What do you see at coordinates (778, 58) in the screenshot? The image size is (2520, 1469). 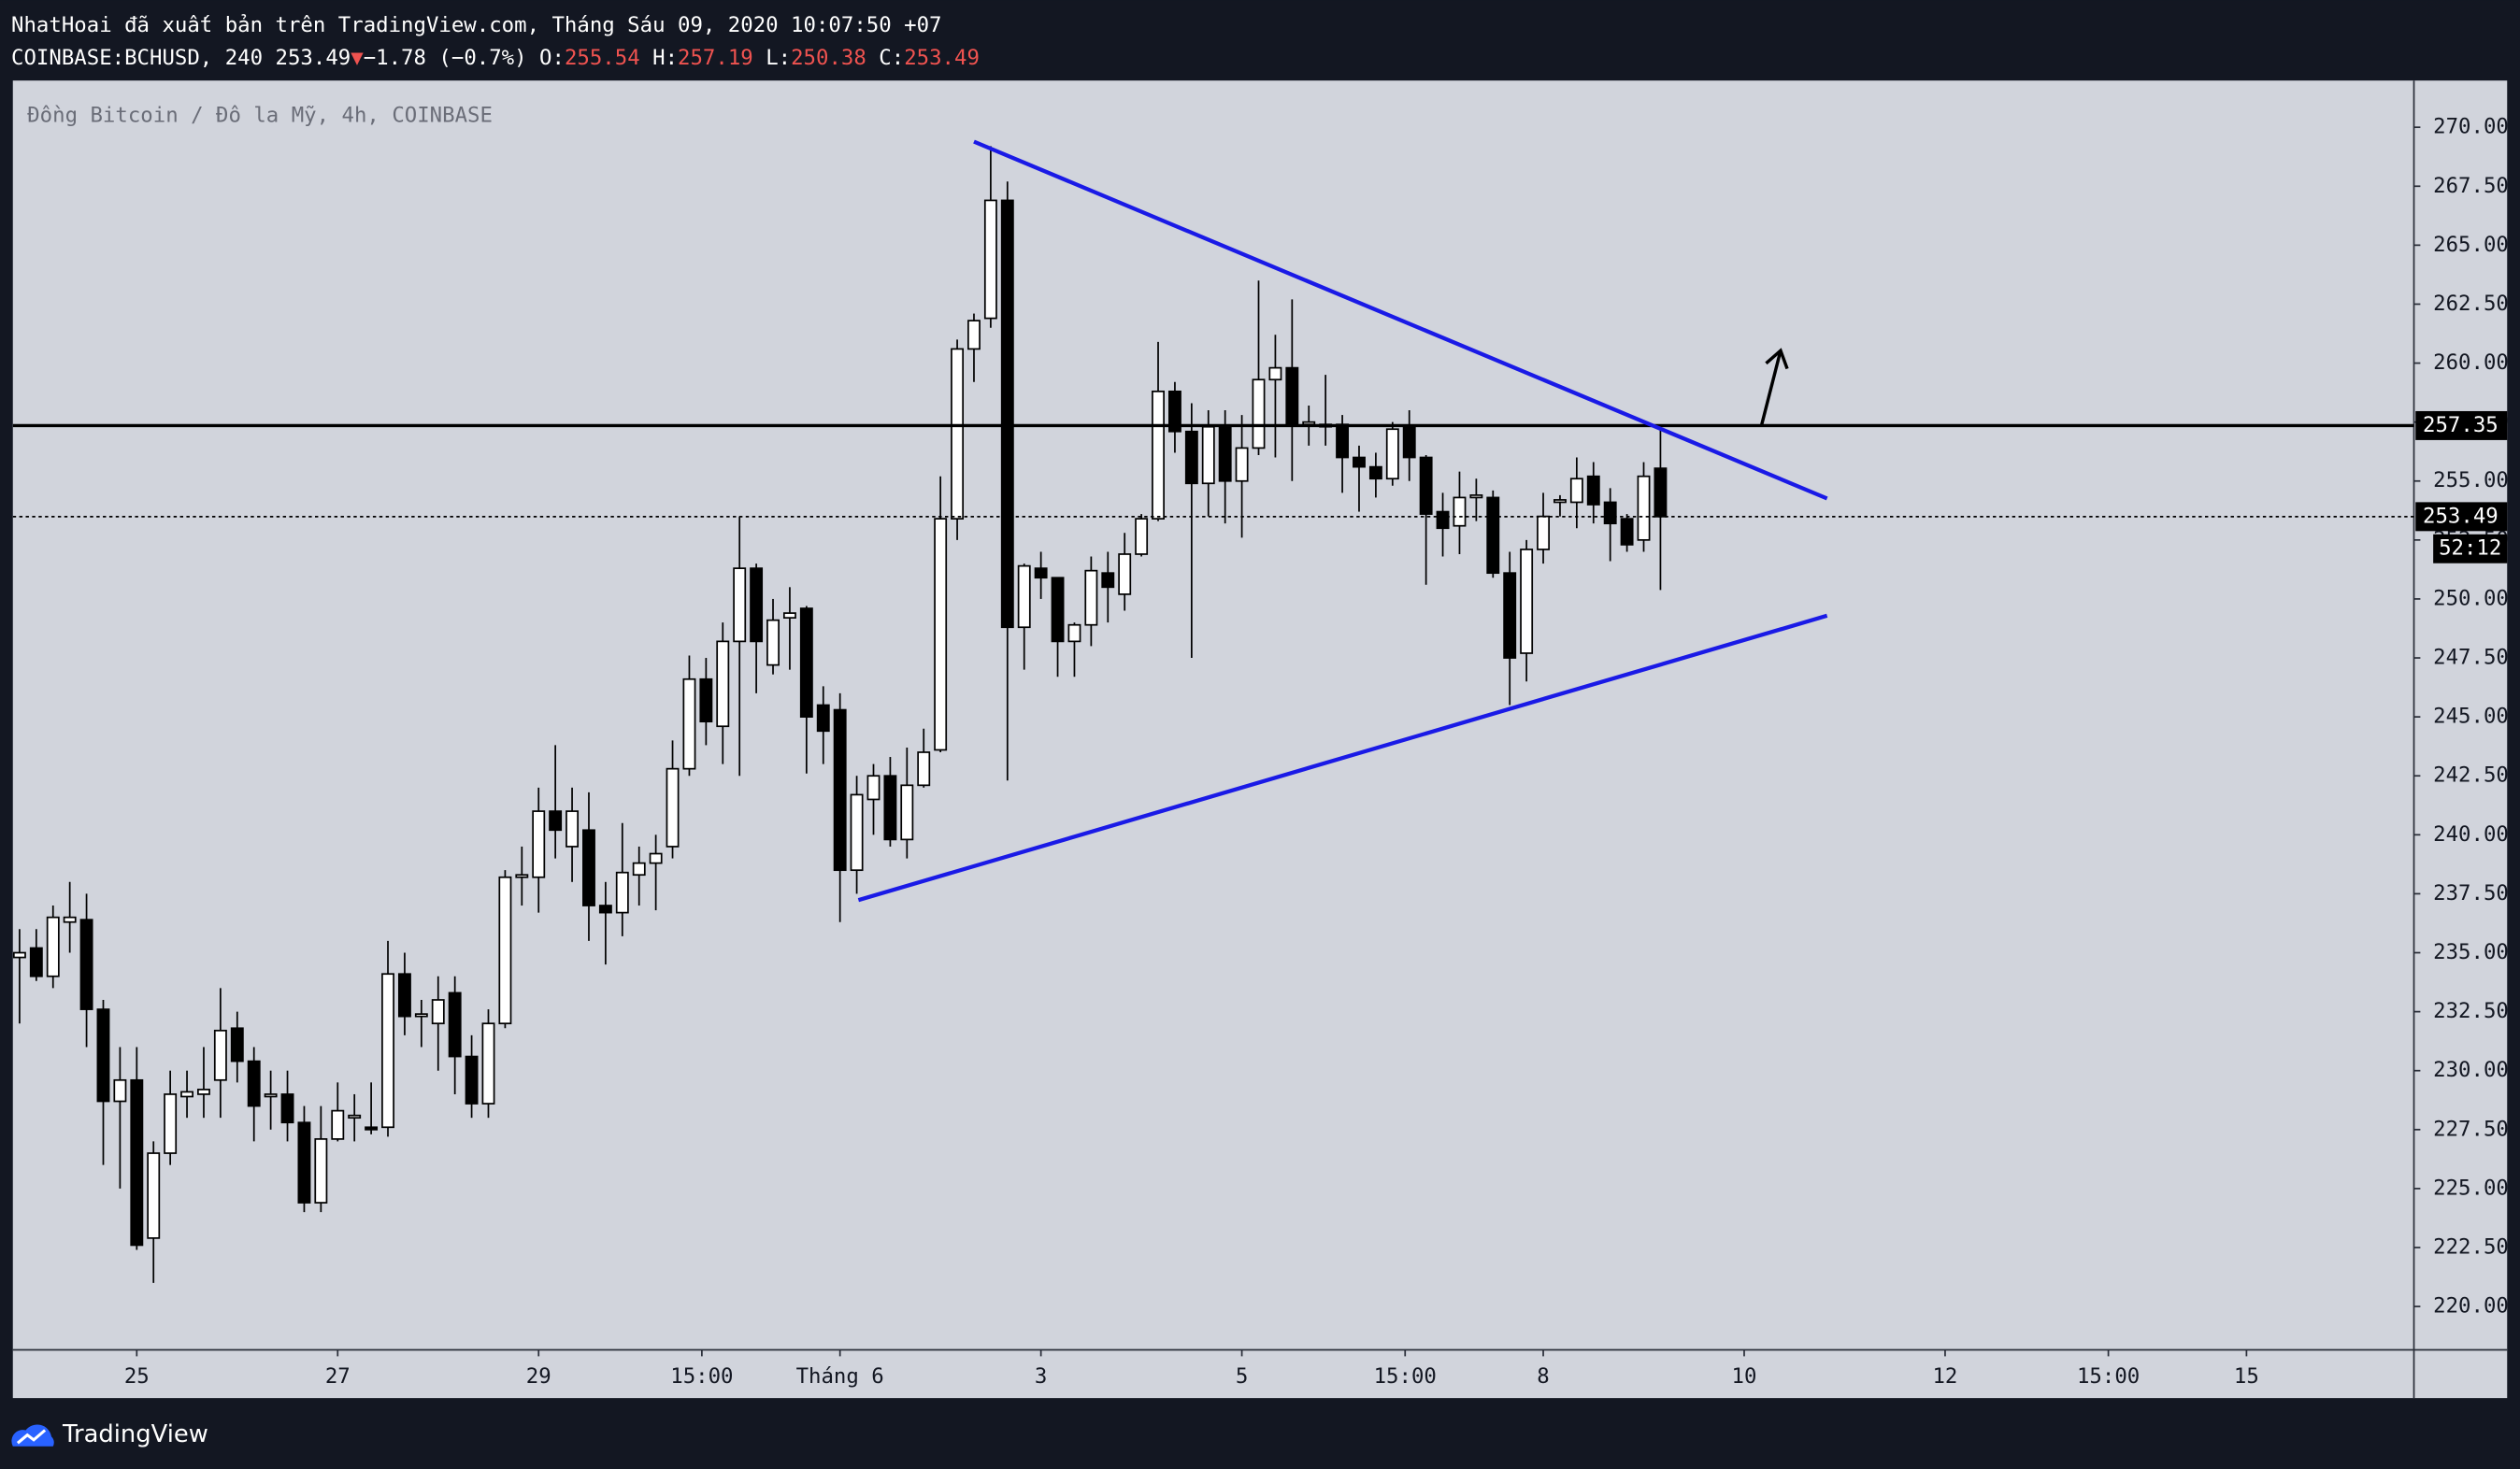 I see `l-label: L:` at bounding box center [778, 58].